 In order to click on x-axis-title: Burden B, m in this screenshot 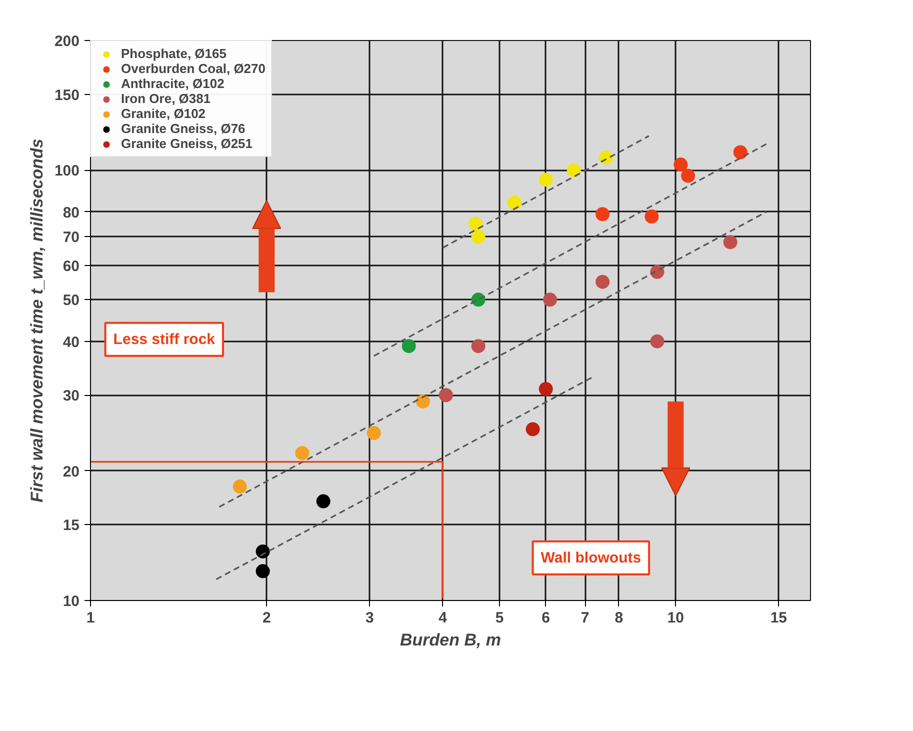, I will do `click(451, 640)`.